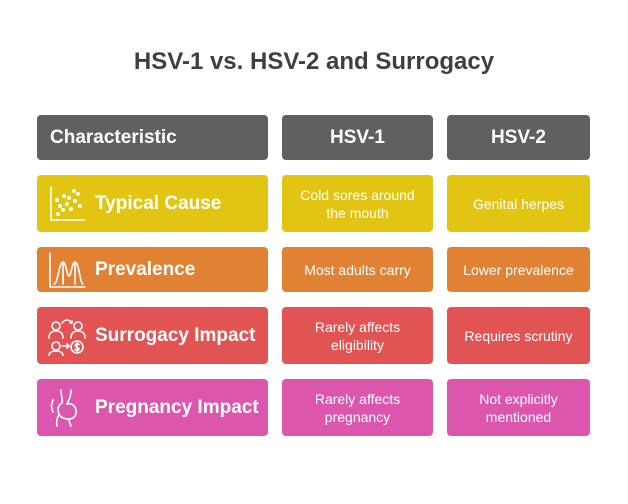 The image size is (628, 504). What do you see at coordinates (175, 335) in the screenshot?
I see `row-label-text: Surrogacy Impact` at bounding box center [175, 335].